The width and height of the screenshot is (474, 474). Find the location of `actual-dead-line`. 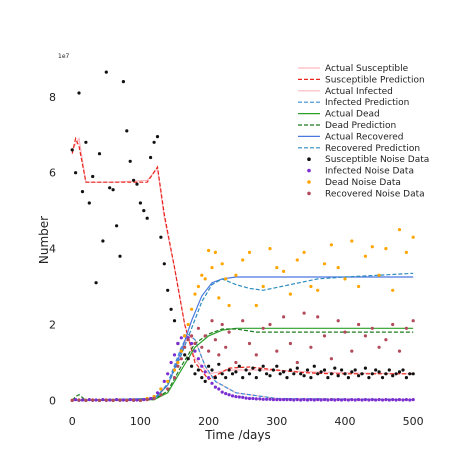

actual-dead-line is located at coordinates (243, 364).